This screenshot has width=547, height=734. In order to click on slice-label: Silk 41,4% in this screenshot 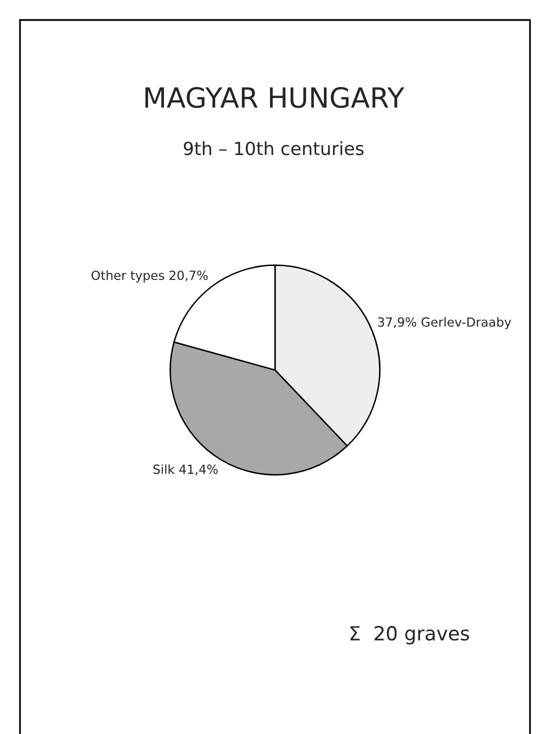, I will do `click(185, 470)`.